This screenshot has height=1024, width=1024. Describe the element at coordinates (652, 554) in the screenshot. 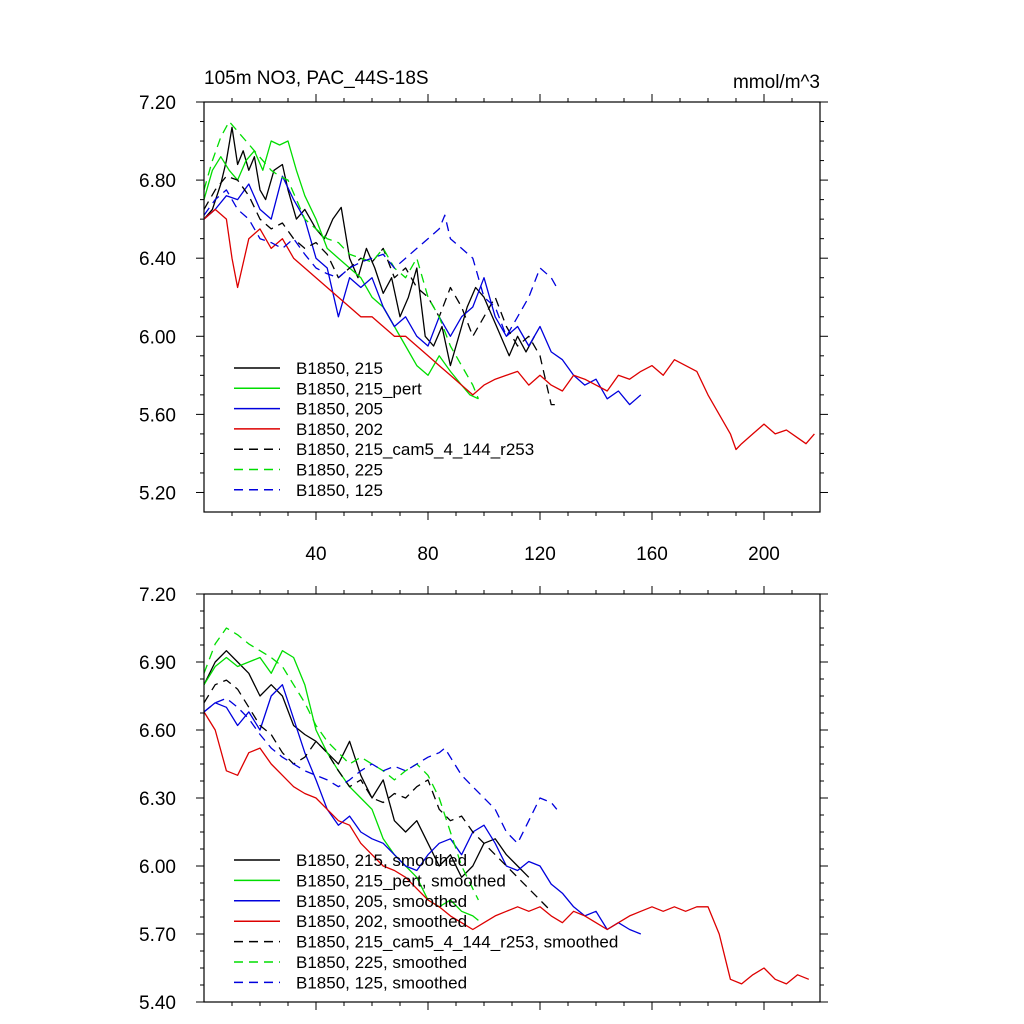

I see `x-tick-label: 160` at that location.